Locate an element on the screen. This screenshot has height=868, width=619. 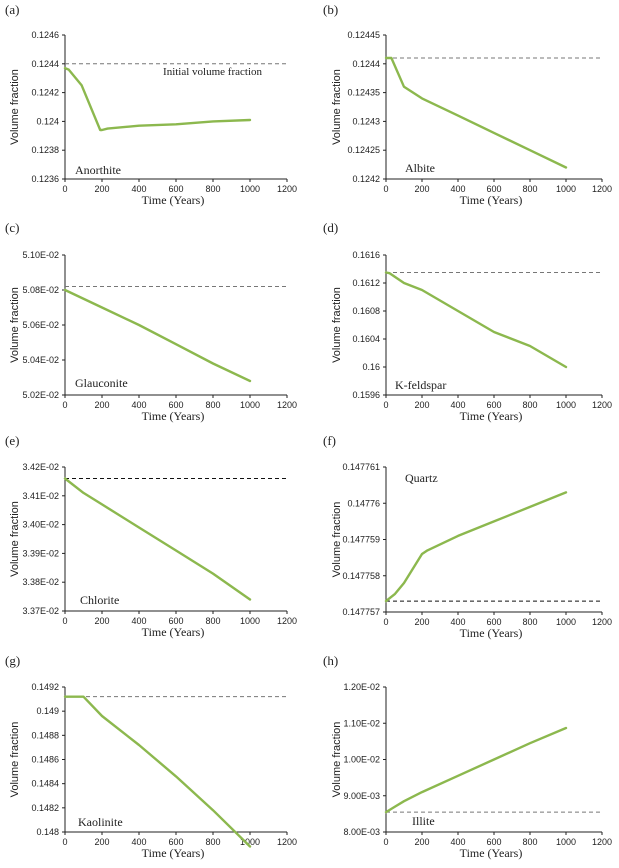
y-tick-label: 0.1612 is located at coordinates (366, 283).